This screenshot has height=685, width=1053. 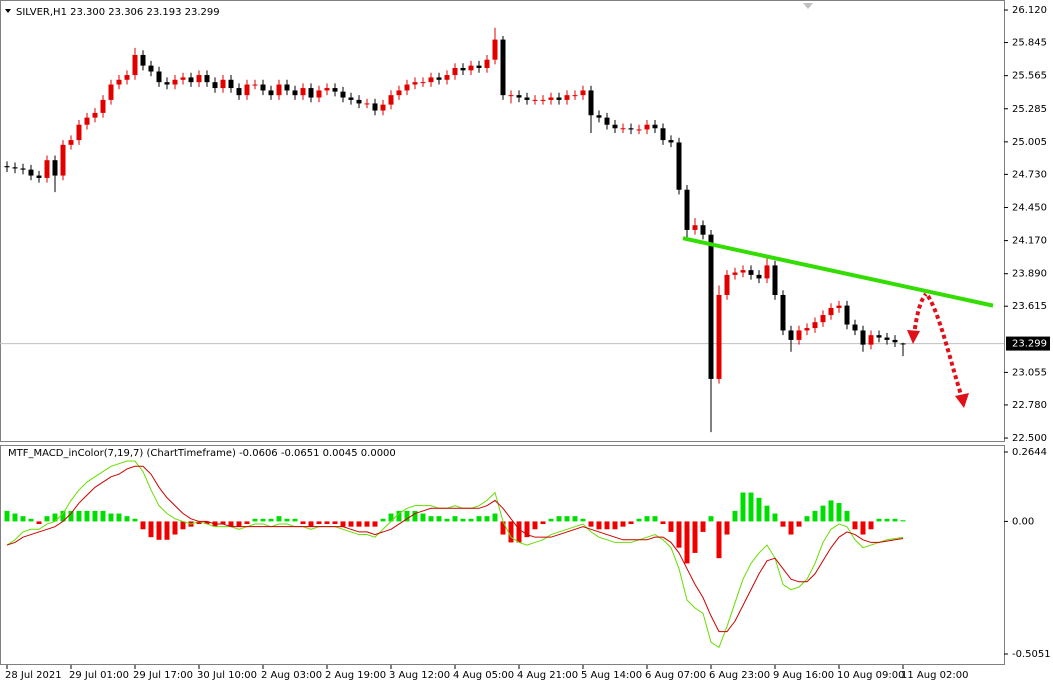 What do you see at coordinates (1029, 207) in the screenshot?
I see `y-tick-label: 24.450` at bounding box center [1029, 207].